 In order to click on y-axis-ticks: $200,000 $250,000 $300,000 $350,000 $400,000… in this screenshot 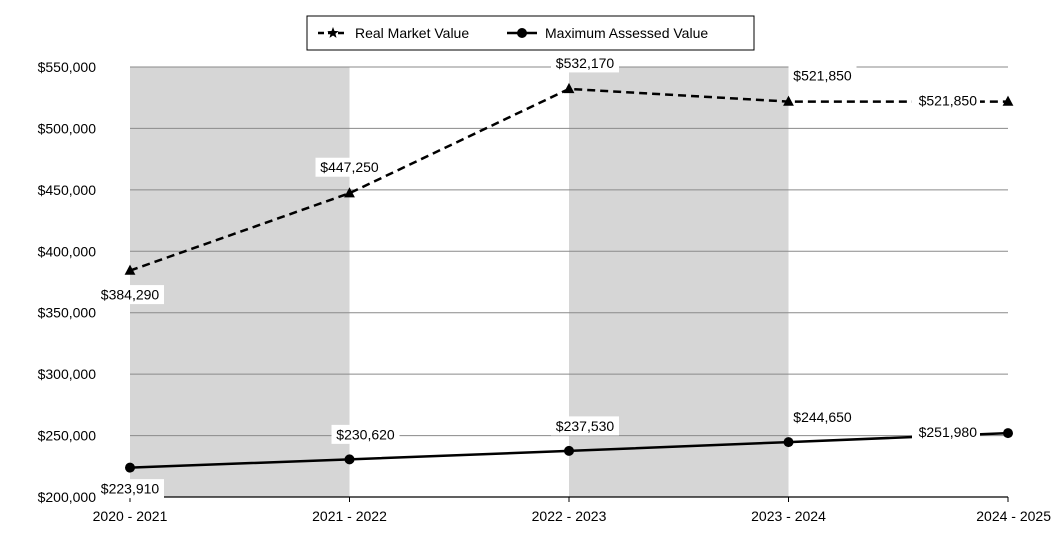, I will do `click(67, 282)`.